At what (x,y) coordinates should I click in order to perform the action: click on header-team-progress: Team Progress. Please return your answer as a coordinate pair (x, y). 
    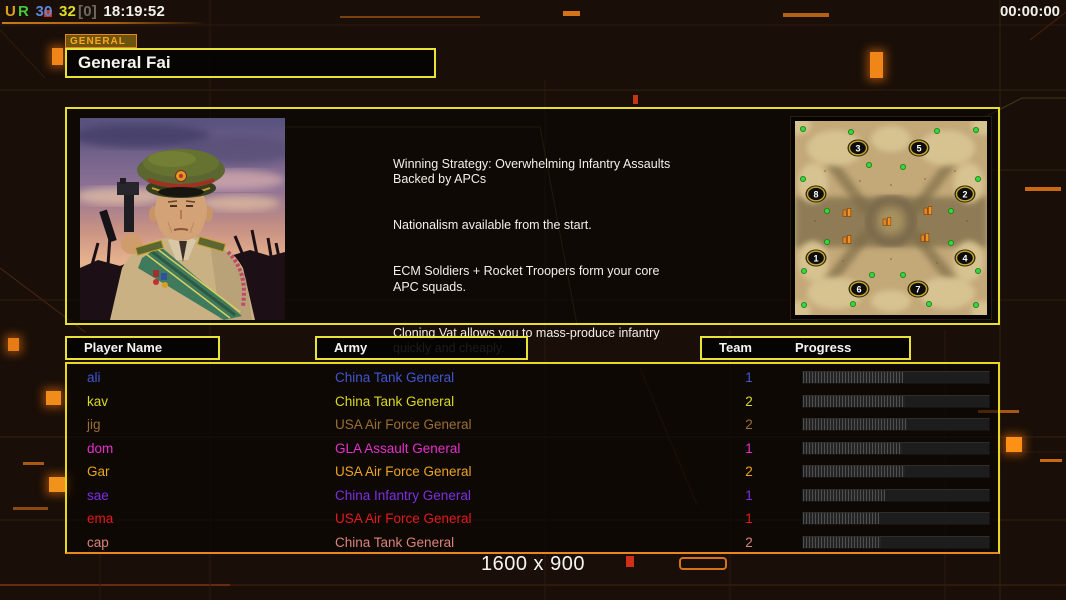
    Looking at the image, I should click on (805, 348).